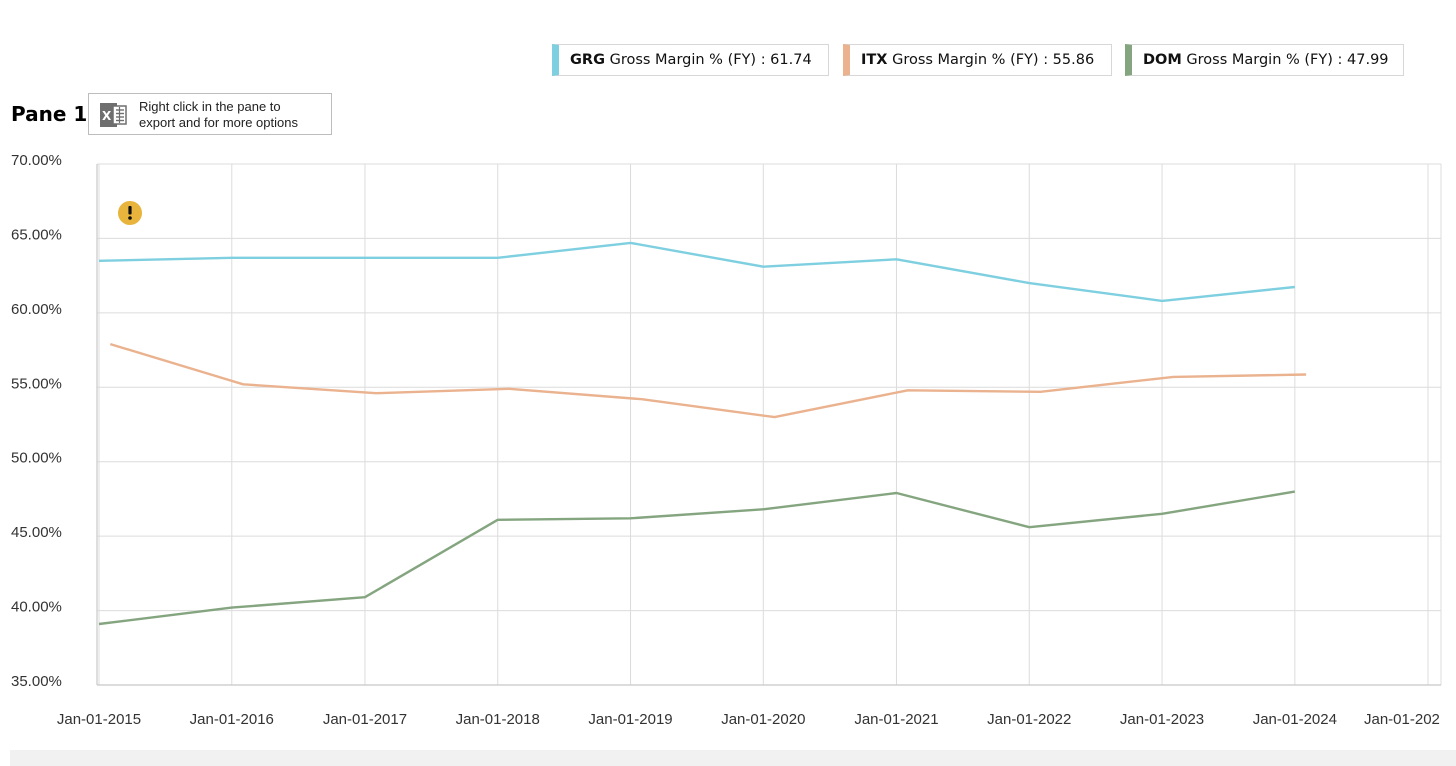  I want to click on legend-item-grg: GRG Gross Margin % (FY) : 61.74, so click(690, 60).